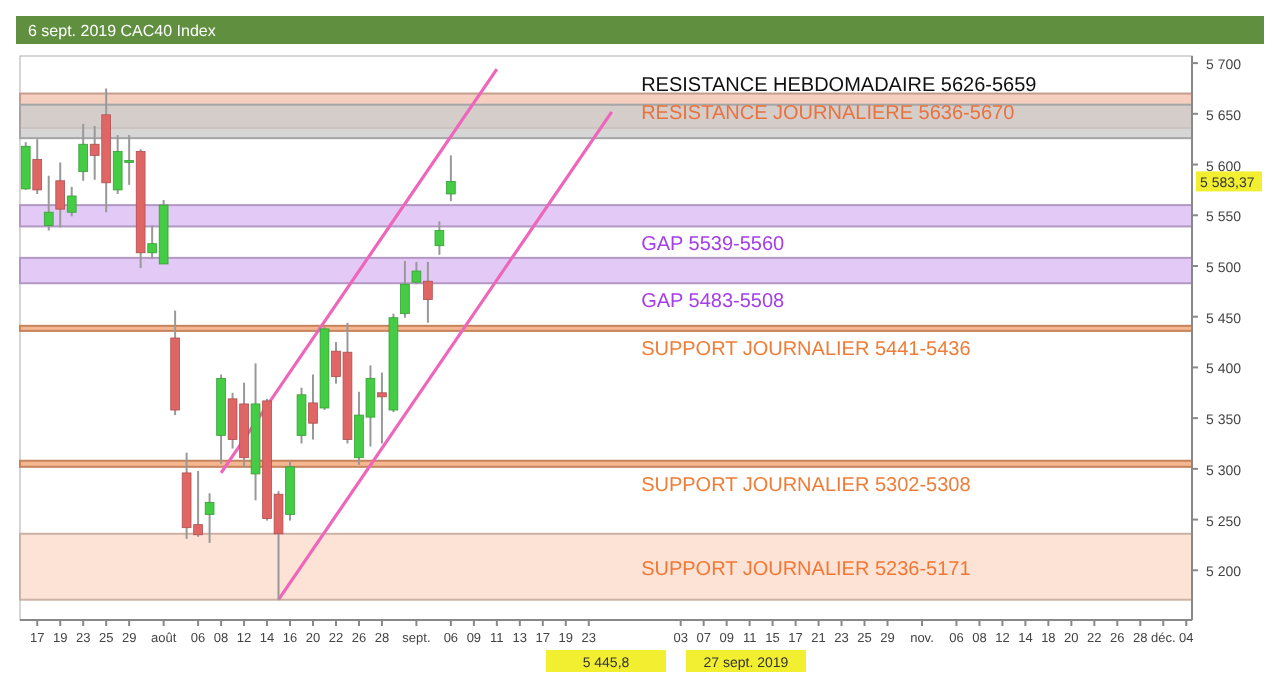 The width and height of the screenshot is (1280, 692). I want to click on chart-title: 6 sept. 2019 CAC40 Index, so click(122, 31).